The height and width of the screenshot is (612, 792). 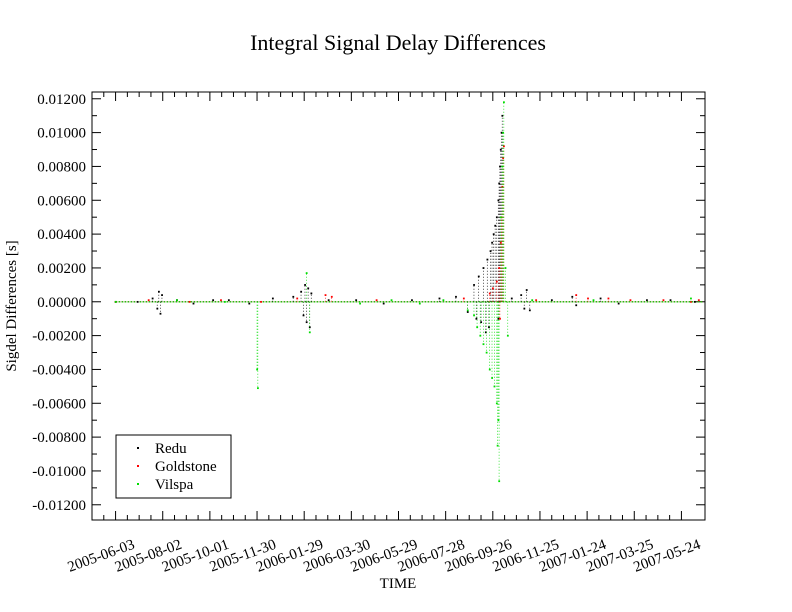 What do you see at coordinates (59, 370) in the screenshot?
I see `y-tick-label: -0.00400` at bounding box center [59, 370].